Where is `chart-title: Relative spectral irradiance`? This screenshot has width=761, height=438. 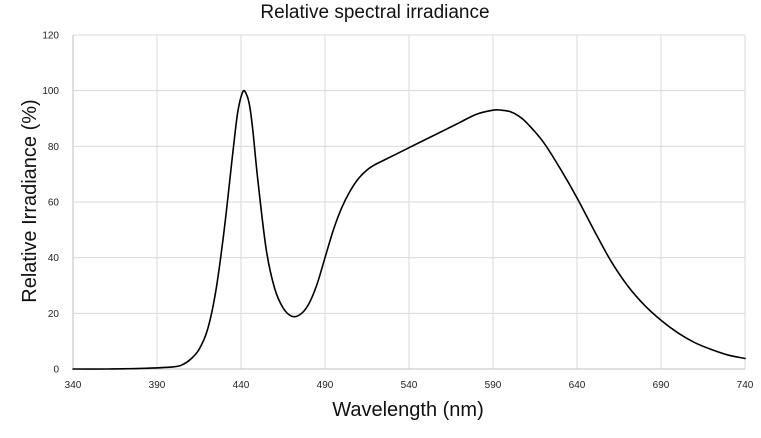 chart-title: Relative spectral irradiance is located at coordinates (374, 12).